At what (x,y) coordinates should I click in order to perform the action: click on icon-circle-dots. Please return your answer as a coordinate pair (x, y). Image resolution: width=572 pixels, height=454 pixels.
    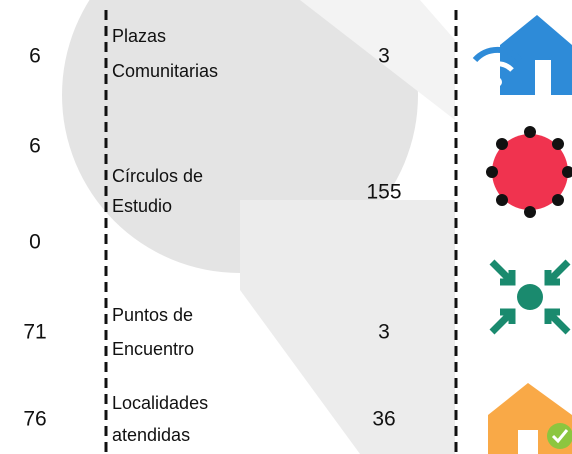
    Looking at the image, I should click on (529, 172).